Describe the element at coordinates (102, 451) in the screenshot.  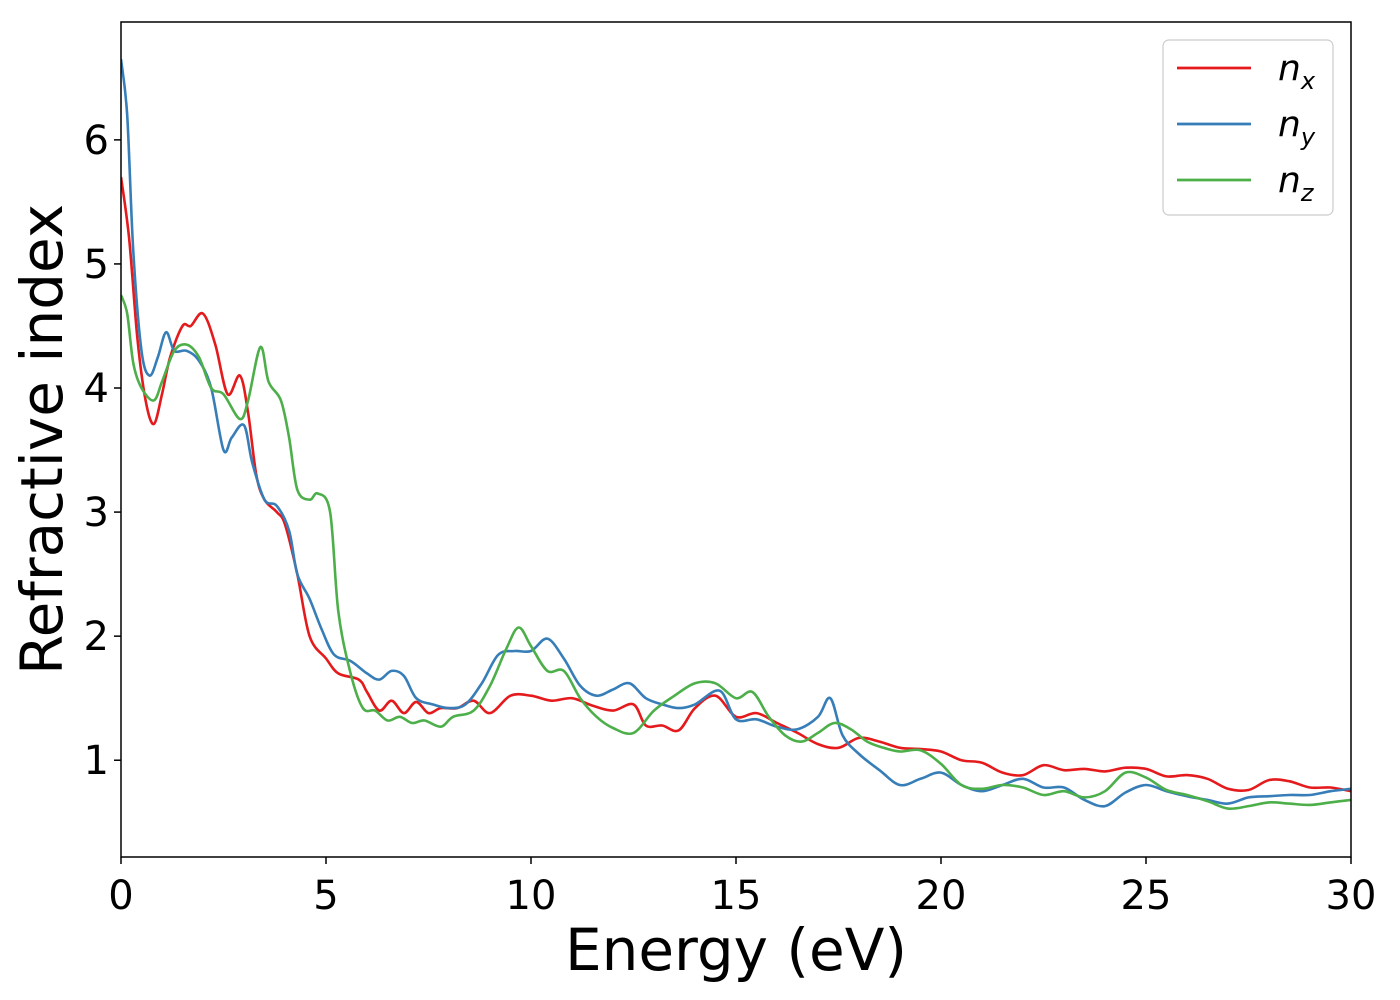
I see `y-axis-ticks: 1 2 3 4 5 6` at that location.